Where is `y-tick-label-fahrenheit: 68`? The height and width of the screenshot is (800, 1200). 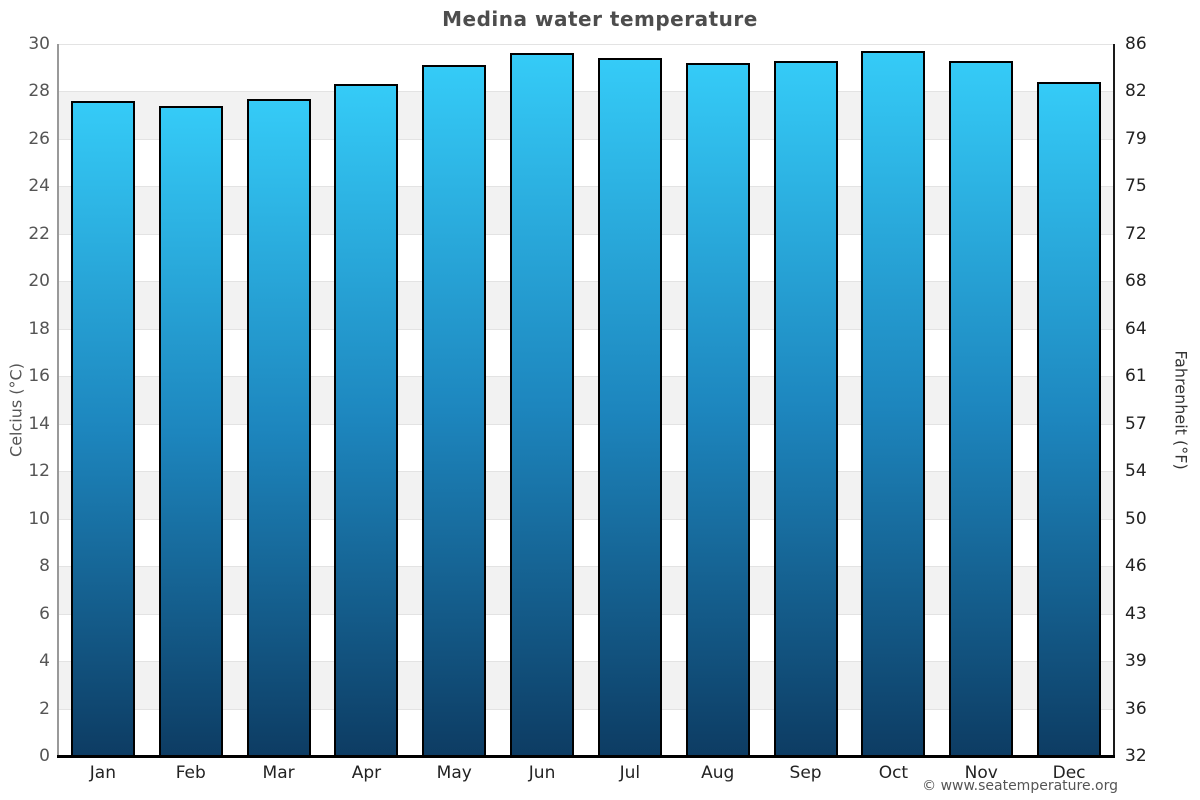 y-tick-label-fahrenheit: 68 is located at coordinates (1136, 281).